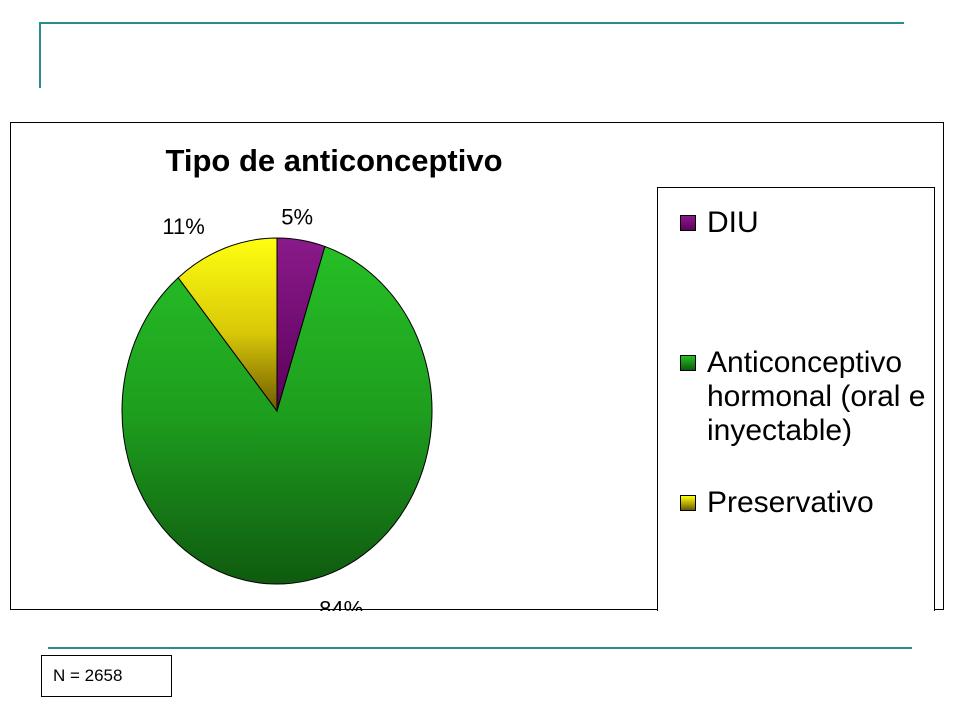 The image size is (960, 720). Describe the element at coordinates (733, 222) in the screenshot. I see `legend-label-diu: DIU` at that location.